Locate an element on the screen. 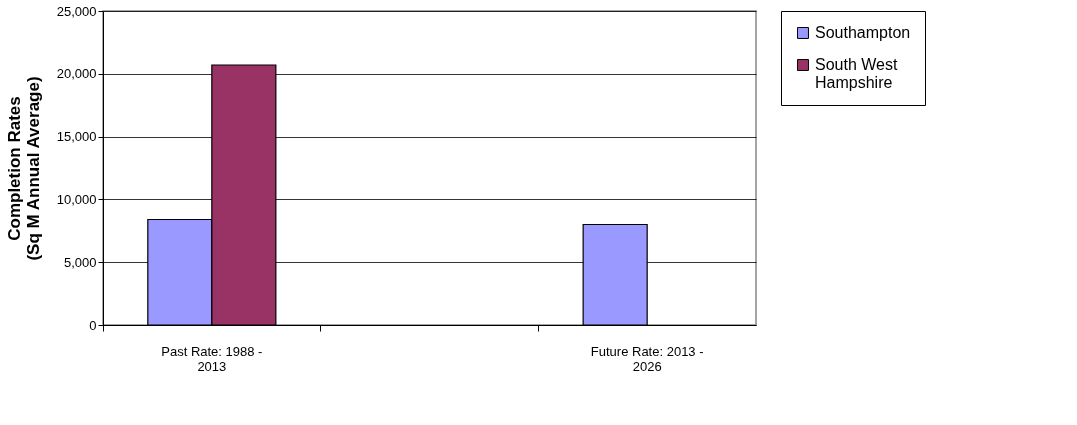 The image size is (1077, 425). legend-label: South West Hampshire is located at coordinates (856, 73).